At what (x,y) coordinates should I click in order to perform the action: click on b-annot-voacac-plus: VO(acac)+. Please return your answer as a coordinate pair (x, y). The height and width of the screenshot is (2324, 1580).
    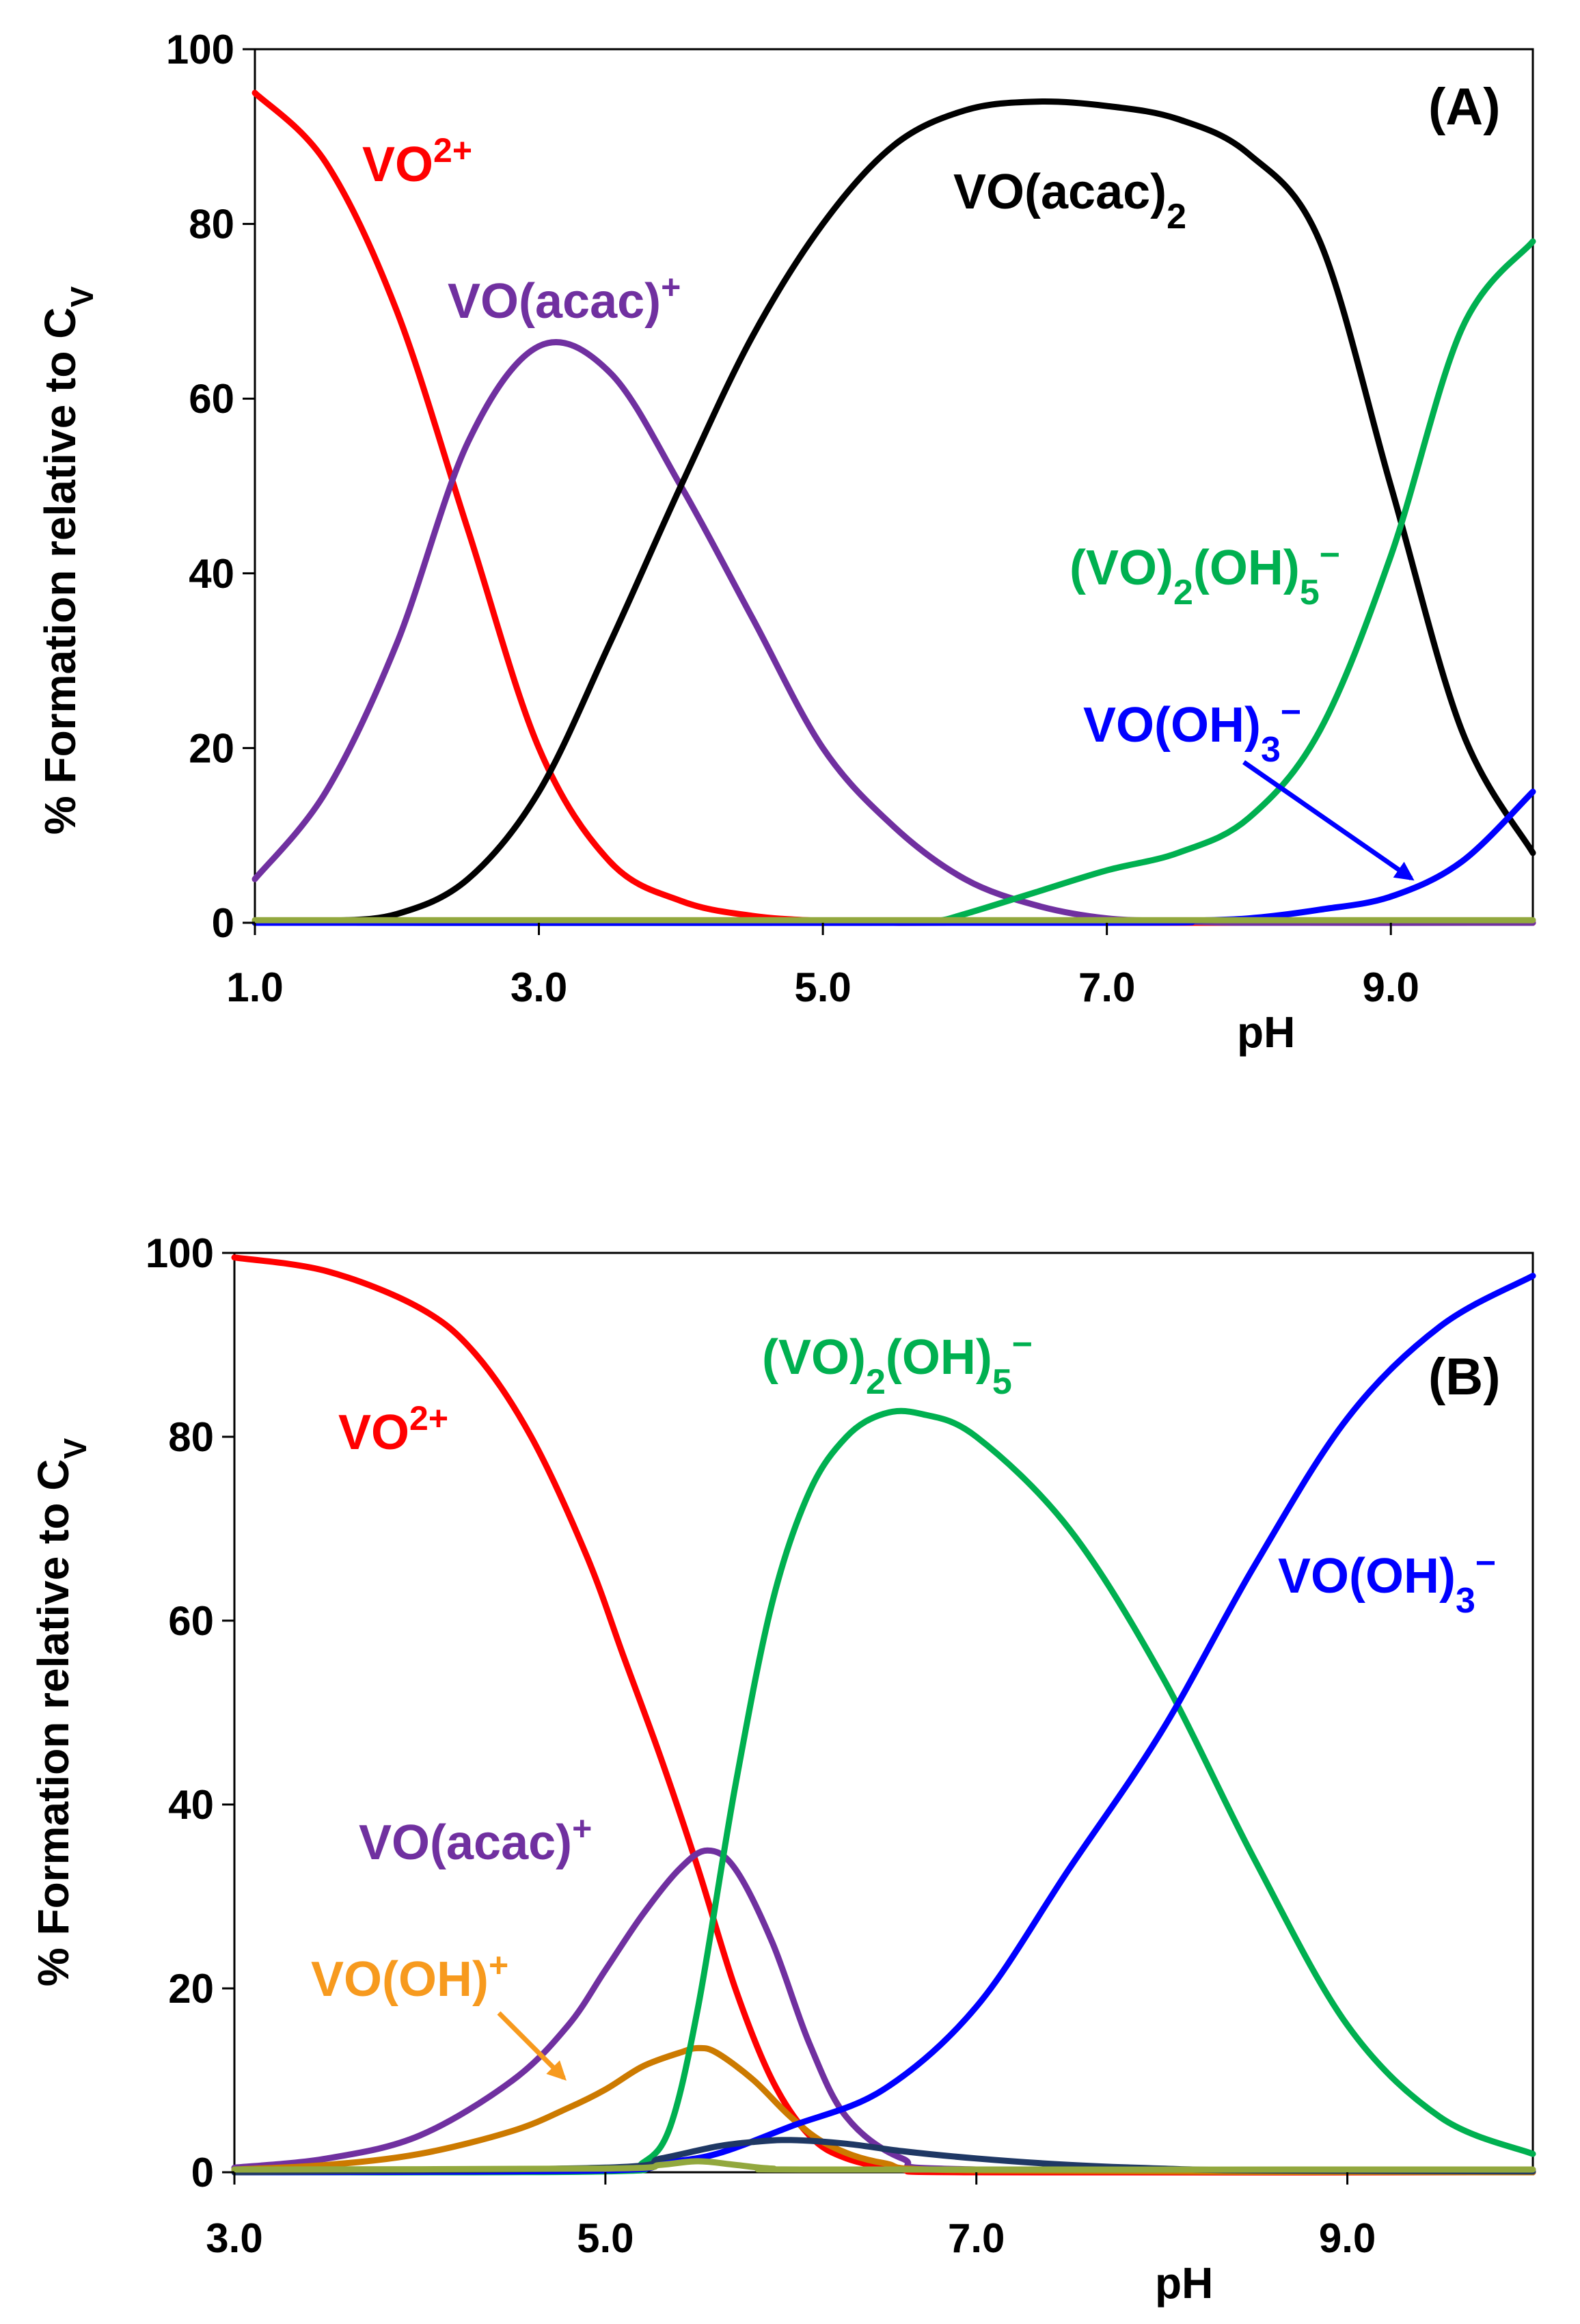
    Looking at the image, I should click on (475, 1839).